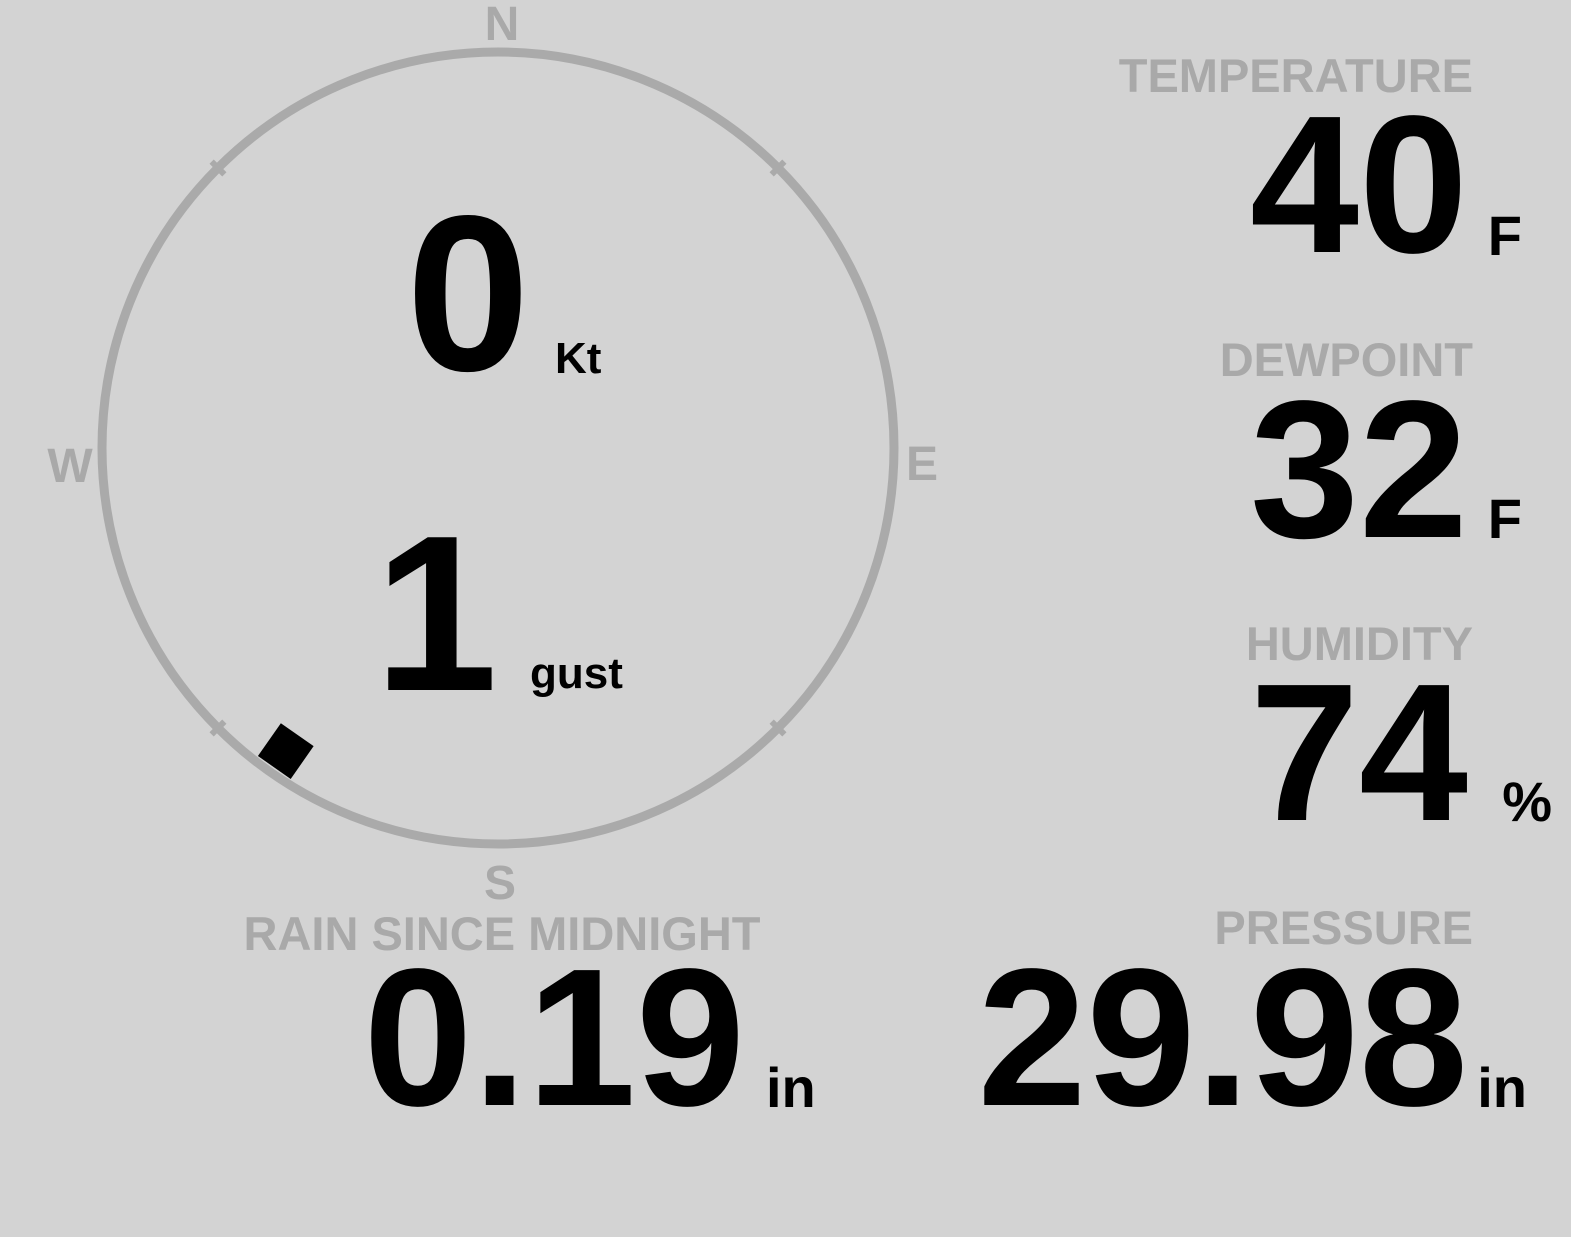 The width and height of the screenshot is (1571, 1237). Describe the element at coordinates (922, 464) in the screenshot. I see `compass-east-label: E` at that location.